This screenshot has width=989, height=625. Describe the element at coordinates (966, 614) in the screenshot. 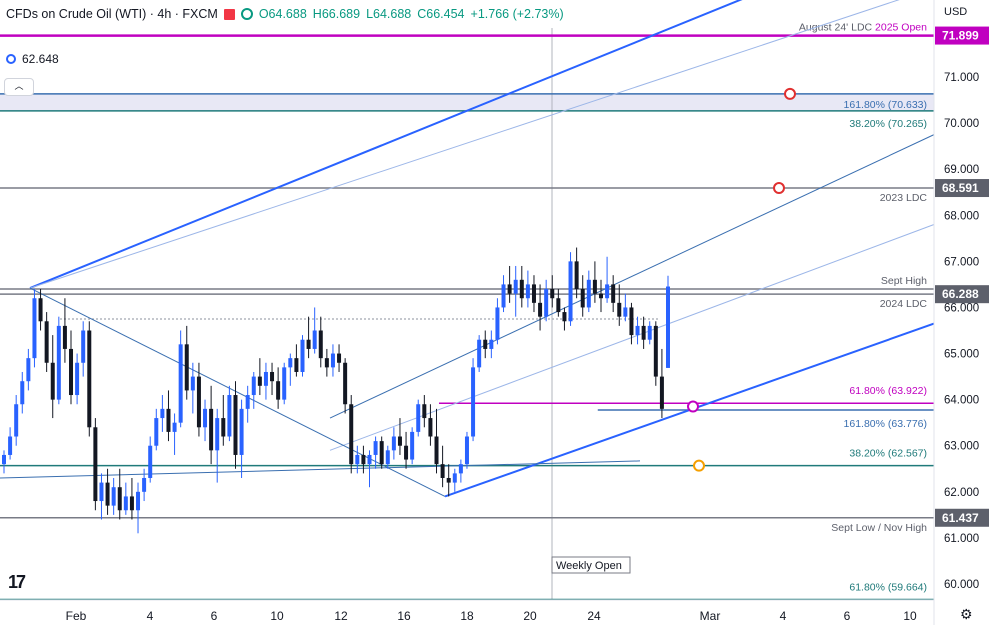

I see `gear-icon: ⚙` at that location.